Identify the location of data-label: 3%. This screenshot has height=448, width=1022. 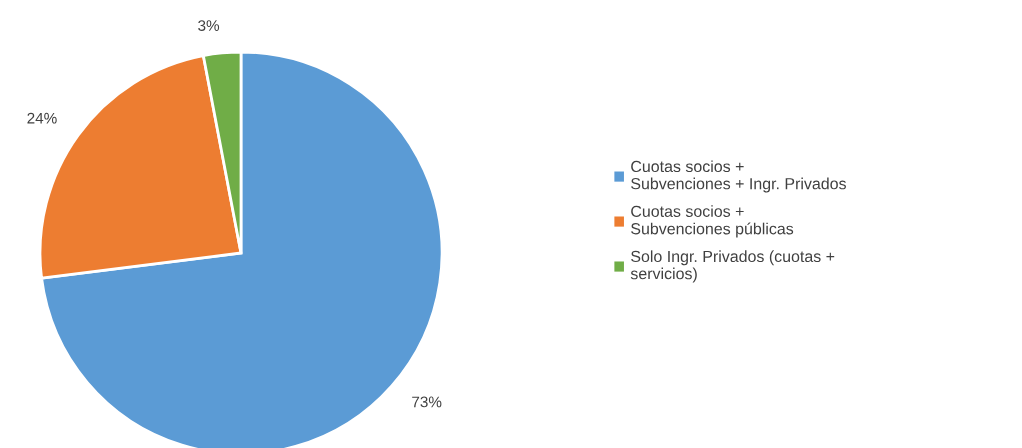
(209, 25).